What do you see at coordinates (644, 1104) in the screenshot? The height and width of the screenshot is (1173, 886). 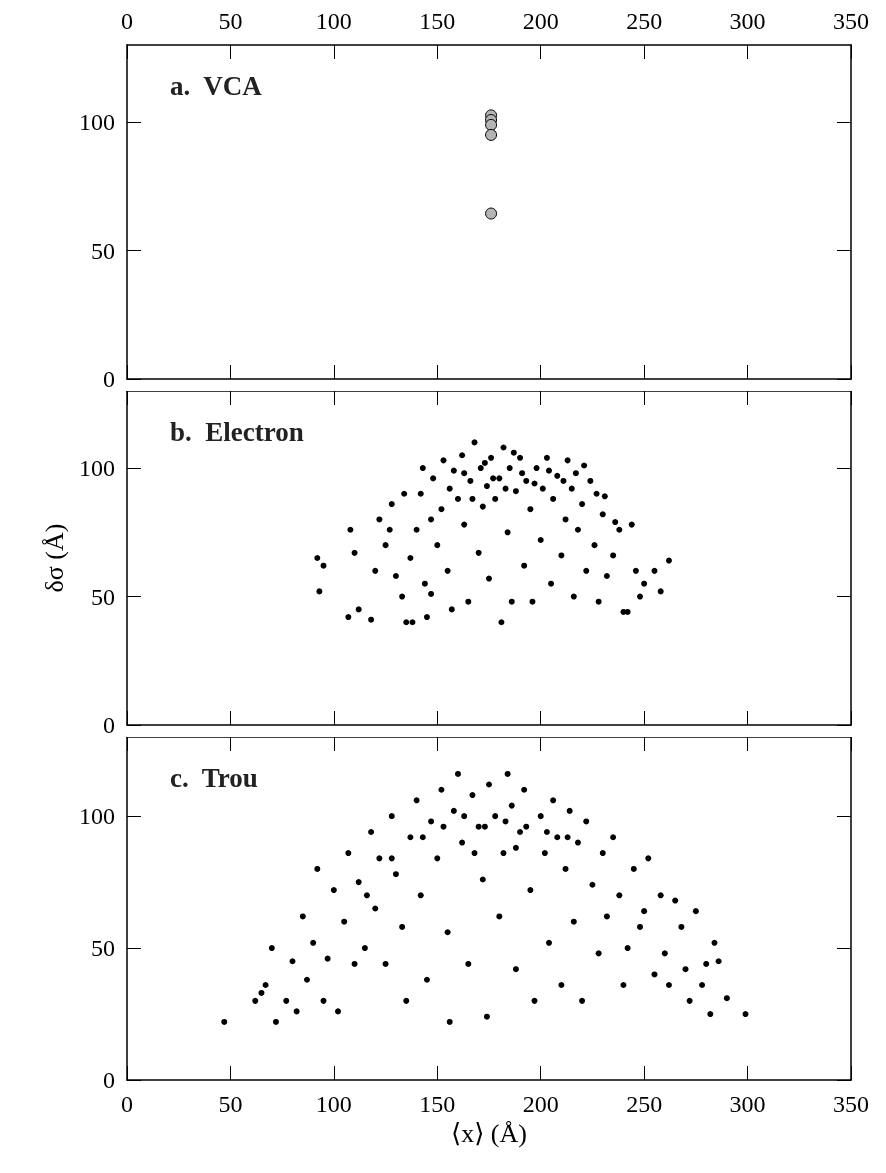 I see `x-tick-label: 250` at bounding box center [644, 1104].